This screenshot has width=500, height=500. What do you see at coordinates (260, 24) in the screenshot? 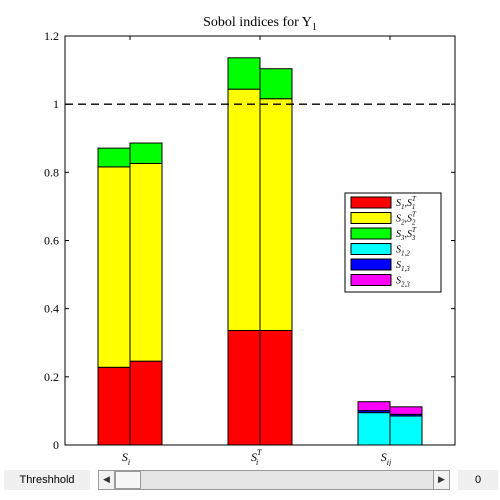
I see `chart-title: Sobol indices for Y1` at bounding box center [260, 24].